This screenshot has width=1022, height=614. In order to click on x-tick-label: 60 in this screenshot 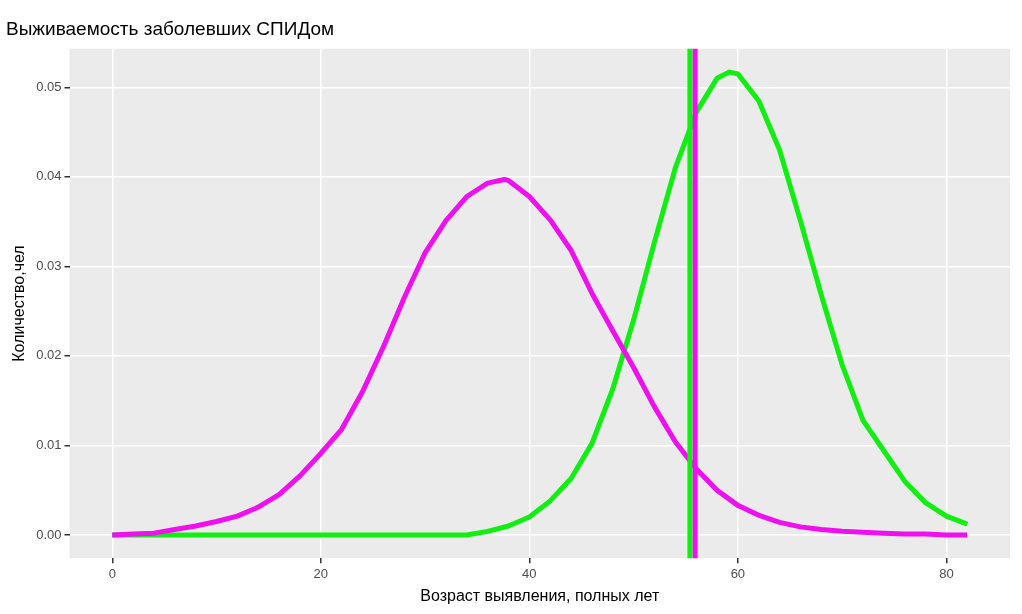, I will do `click(738, 573)`.